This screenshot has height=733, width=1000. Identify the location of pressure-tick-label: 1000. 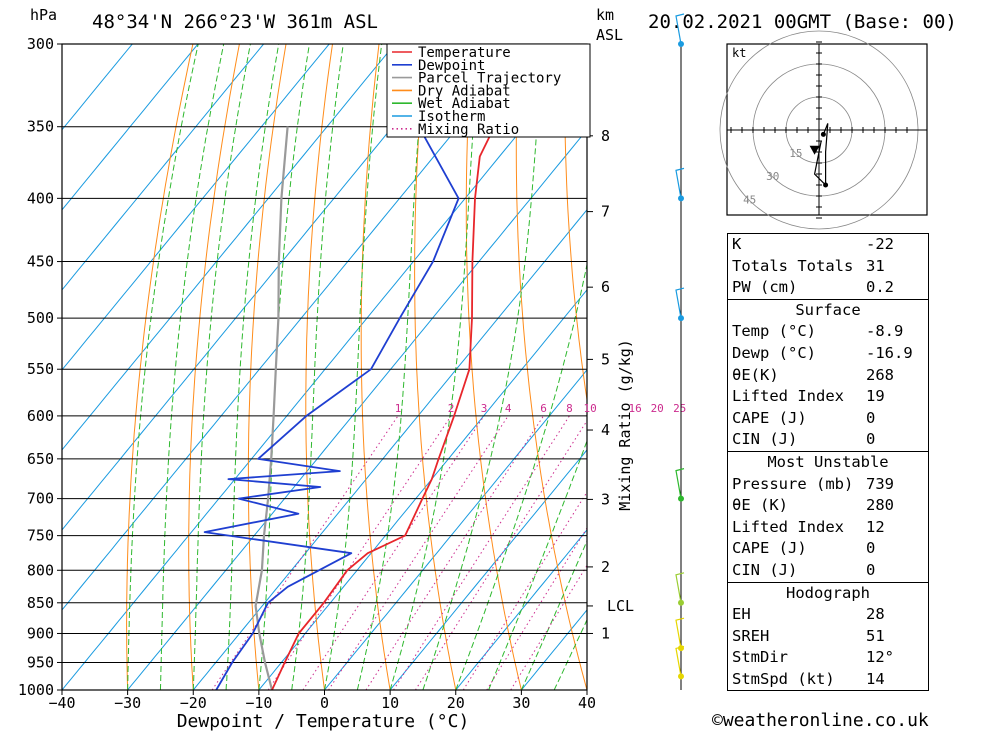
(36, 690).